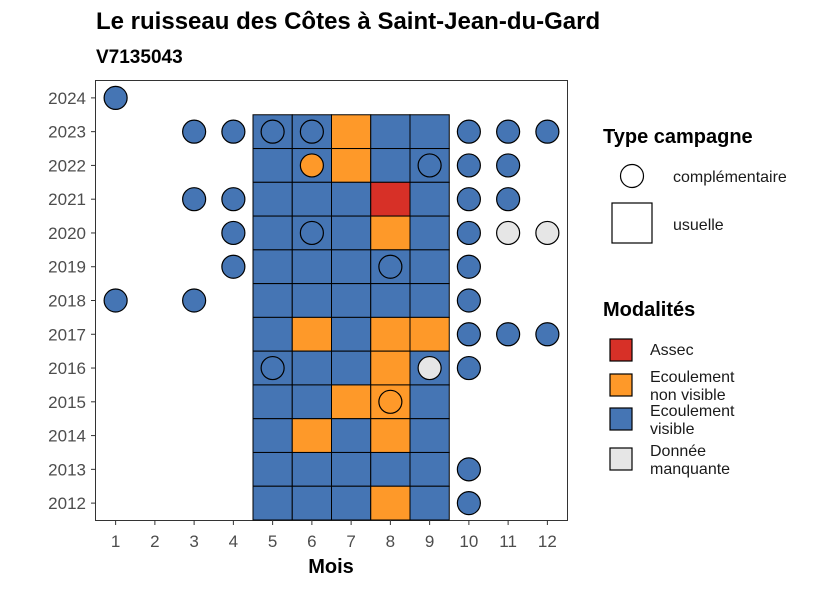  What do you see at coordinates (67, 132) in the screenshot?
I see `y-tick-label: 2023` at bounding box center [67, 132].